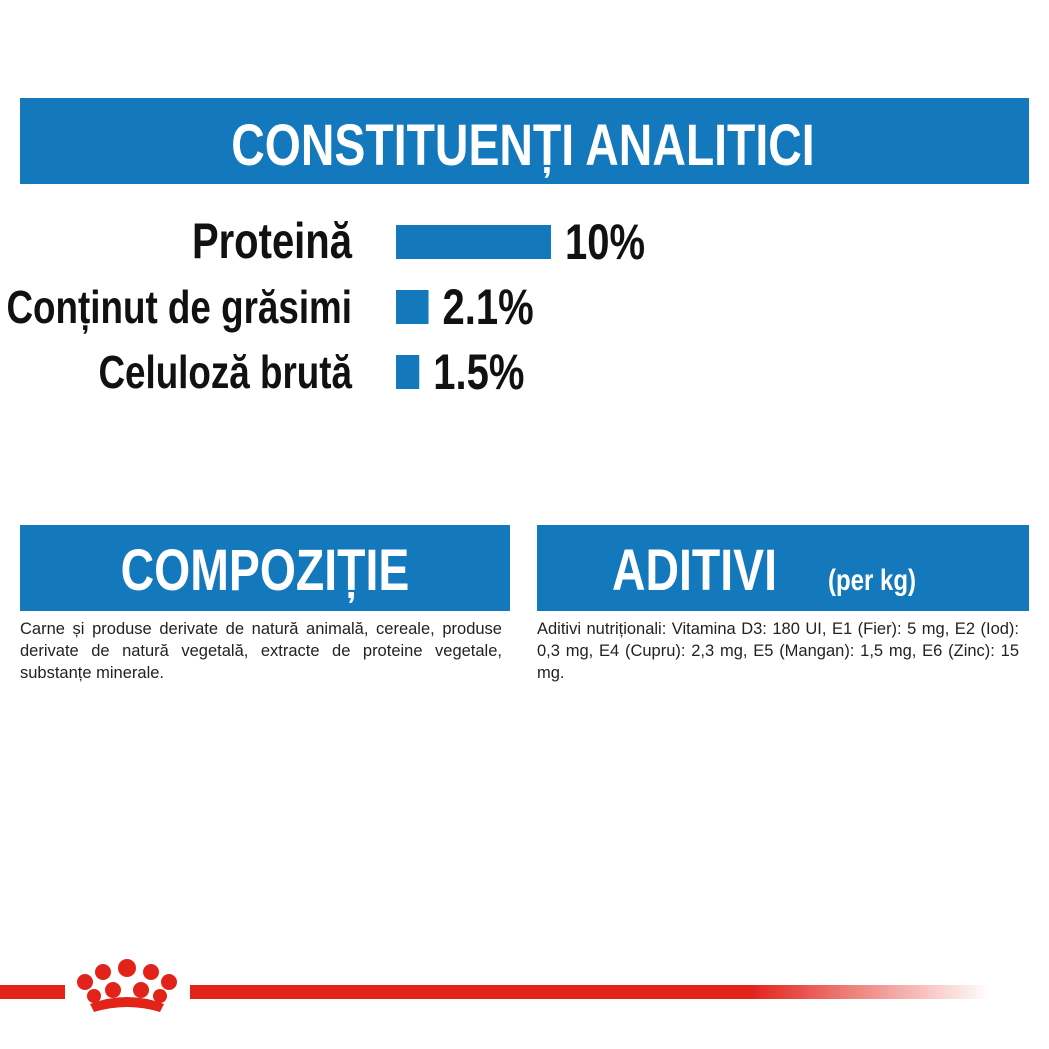 The width and height of the screenshot is (1049, 1049). I want to click on title-band, so click(524, 141).